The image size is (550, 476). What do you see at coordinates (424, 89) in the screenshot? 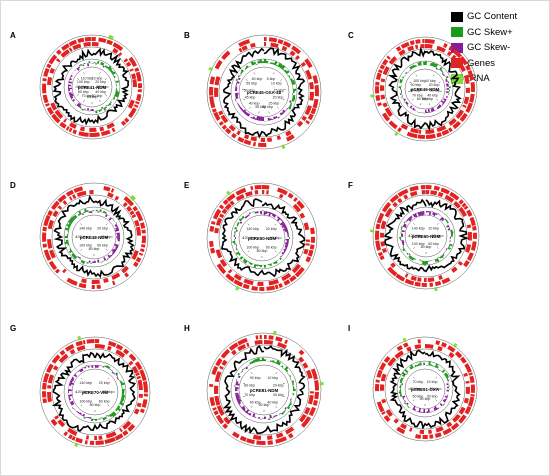
I see `gc-content-track` at bounding box center [424, 89].